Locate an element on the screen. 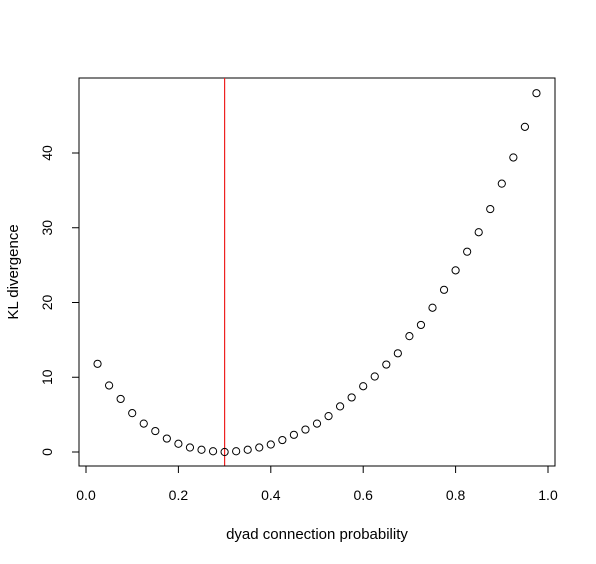 This screenshot has height=564, width=596. x-tick-label: 0.2 is located at coordinates (179, 495).